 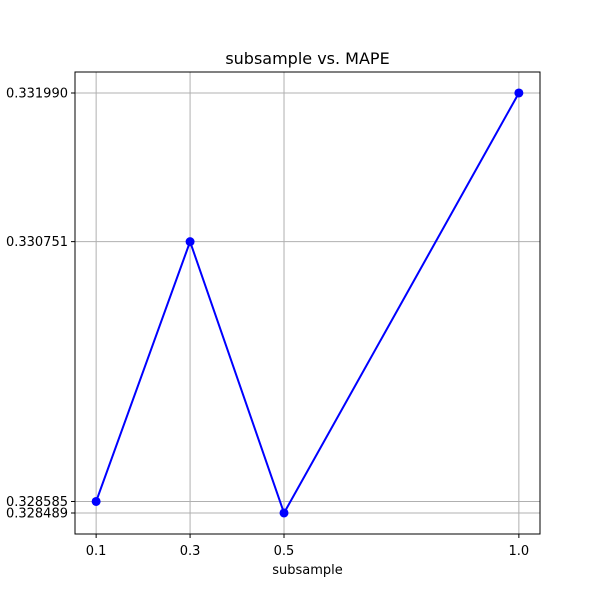 What do you see at coordinates (37, 93) in the screenshot?
I see `y-tick-label: 0.331990` at bounding box center [37, 93].